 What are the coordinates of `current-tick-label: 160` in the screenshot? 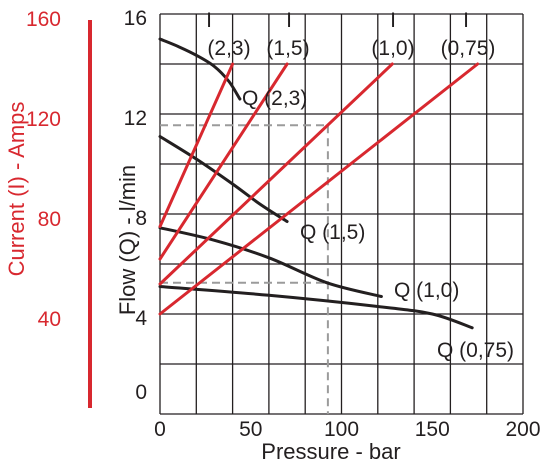 It's located at (43, 19).